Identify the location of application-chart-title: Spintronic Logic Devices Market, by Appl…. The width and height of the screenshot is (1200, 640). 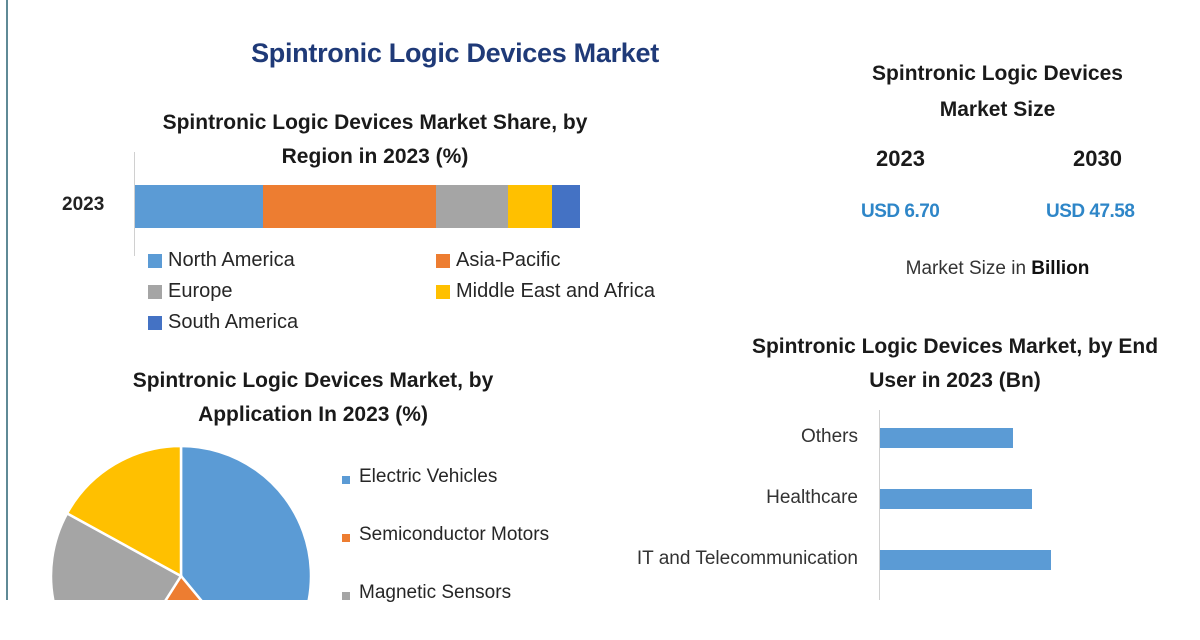
(313, 397).